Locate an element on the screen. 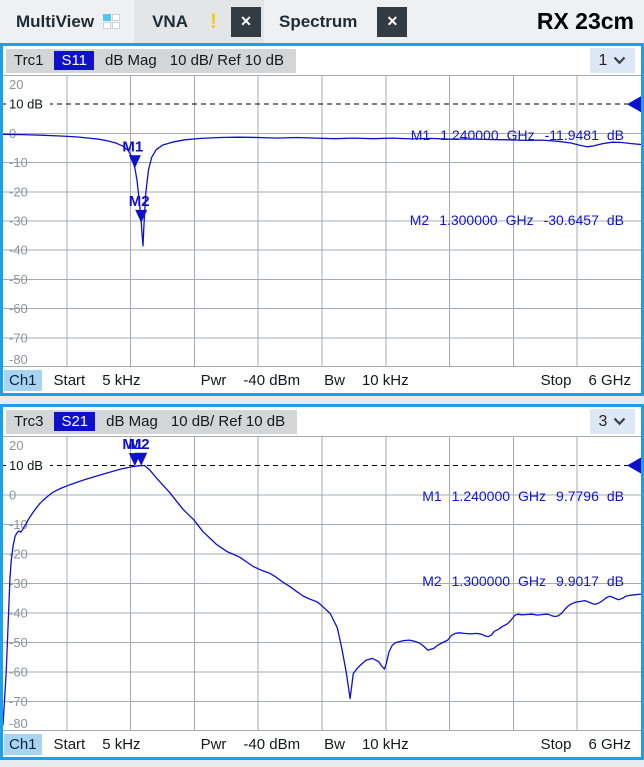  marker-readout-line: M2 1.300000 GHz 9.9017 dB is located at coordinates (507, 581).